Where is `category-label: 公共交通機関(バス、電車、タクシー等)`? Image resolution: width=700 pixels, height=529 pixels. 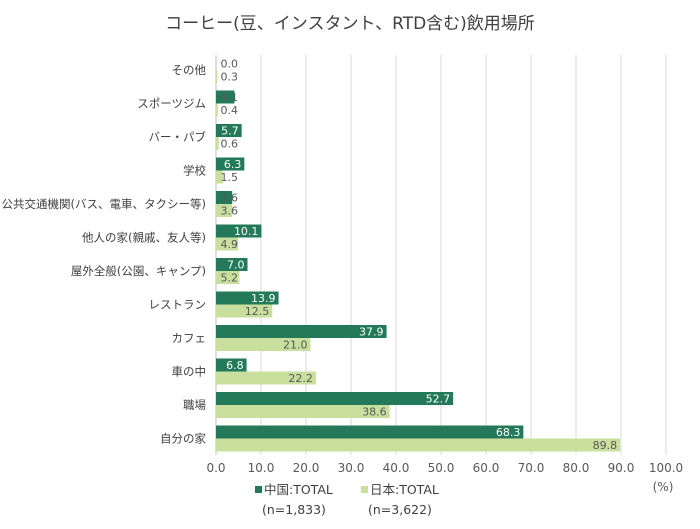 category-label: 公共交通機関(バス、電車、タクシー等) is located at coordinates (104, 204).